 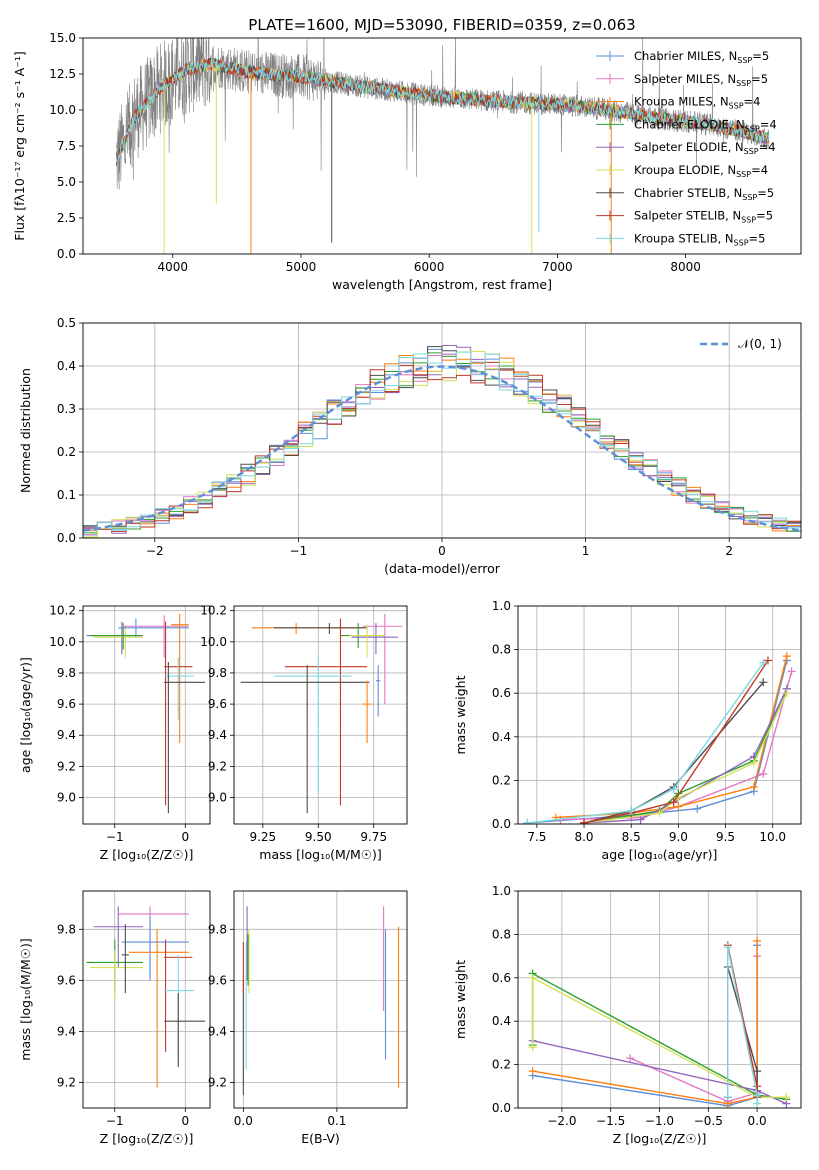 I want to click on errorbar-salpeter-elodie, so click(x=375, y=639).